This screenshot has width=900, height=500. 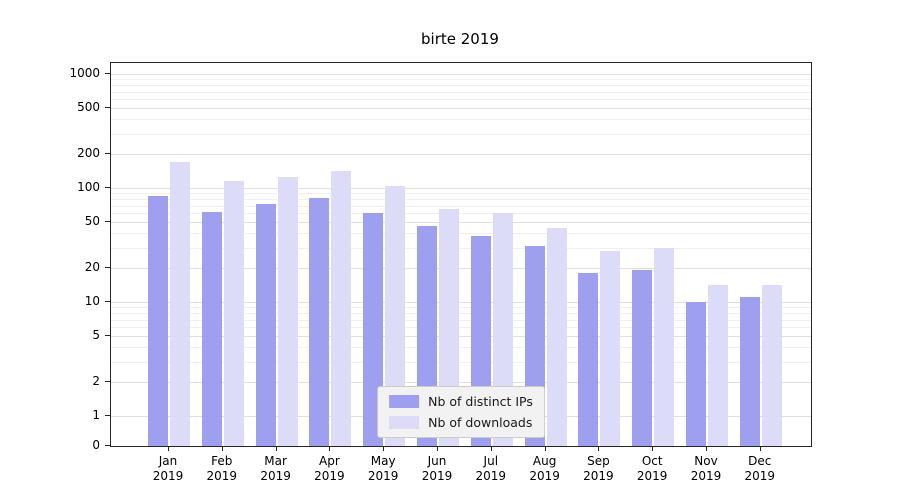 I want to click on legend-swatch-downloads, so click(x=404, y=422).